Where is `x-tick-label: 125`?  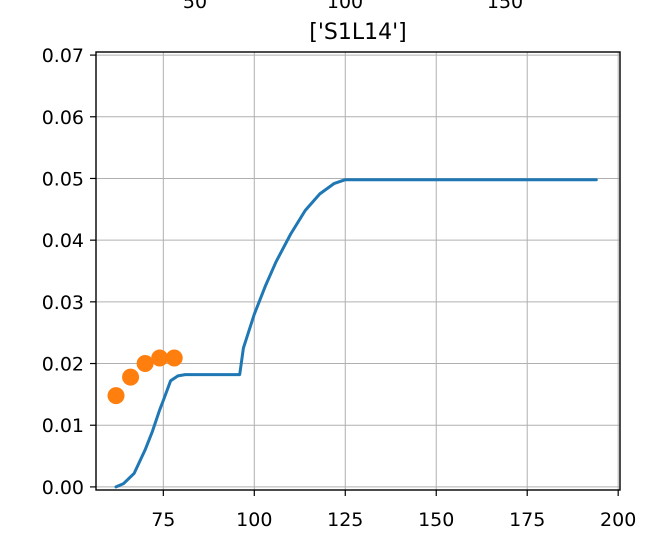 x-tick-label: 125 is located at coordinates (345, 520).